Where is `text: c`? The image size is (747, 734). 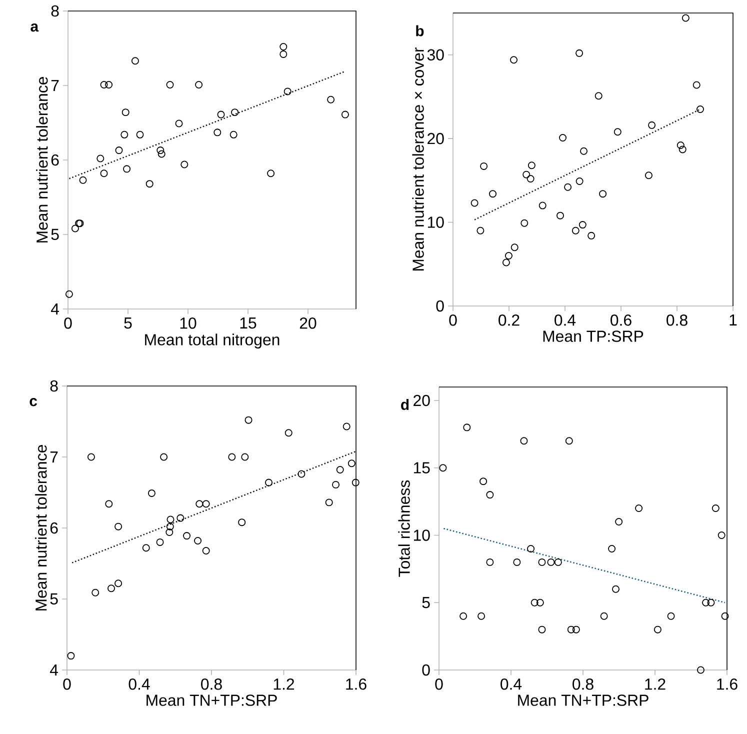
text: c is located at coordinates (34, 402).